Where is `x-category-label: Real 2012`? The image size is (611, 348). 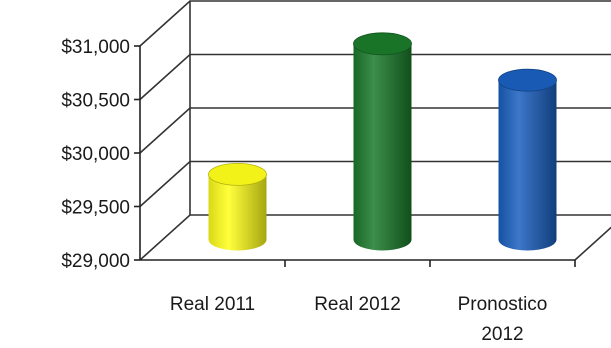
x-category-label: Real 2012 is located at coordinates (357, 304).